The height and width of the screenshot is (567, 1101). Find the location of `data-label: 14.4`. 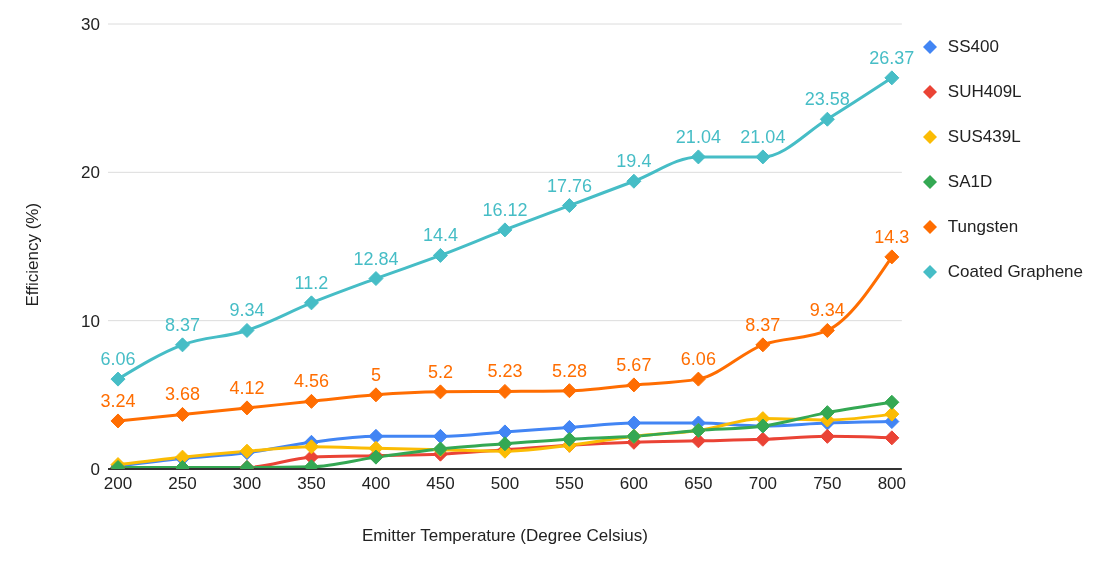

data-label: 14.4 is located at coordinates (440, 235).